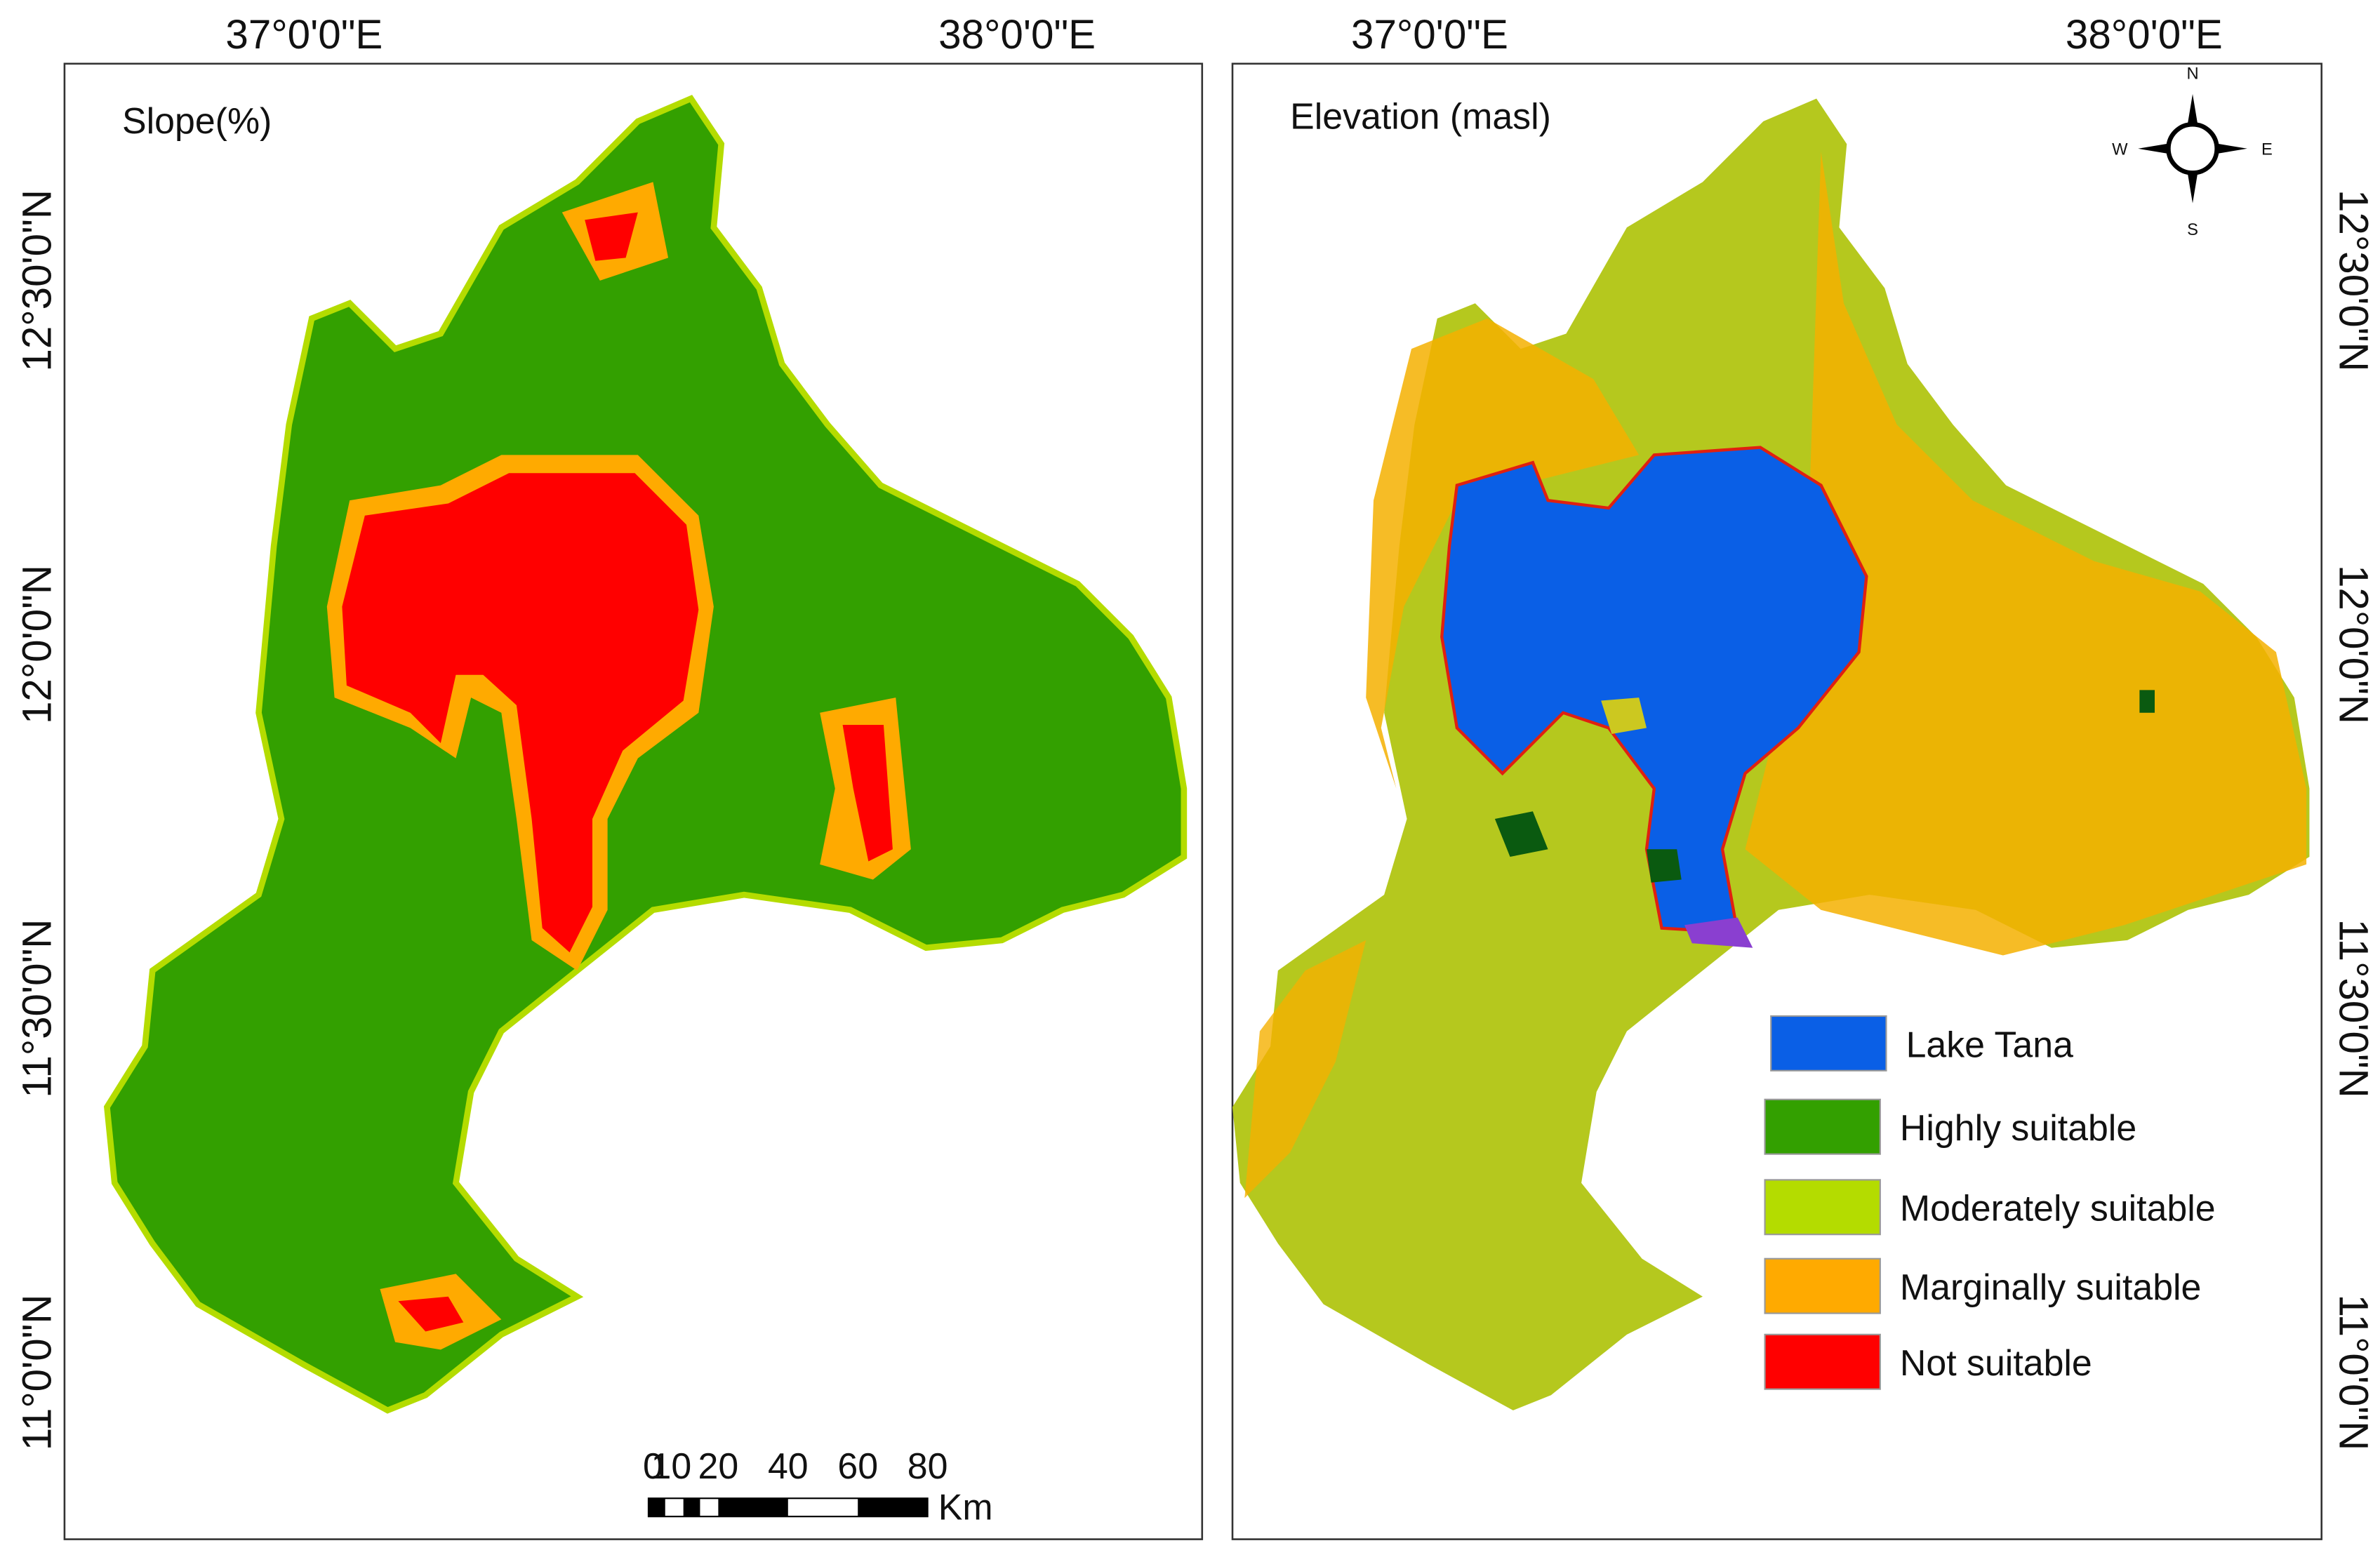  Describe the element at coordinates (197, 120) in the screenshot. I see `panel-title: Slope(%)` at that location.